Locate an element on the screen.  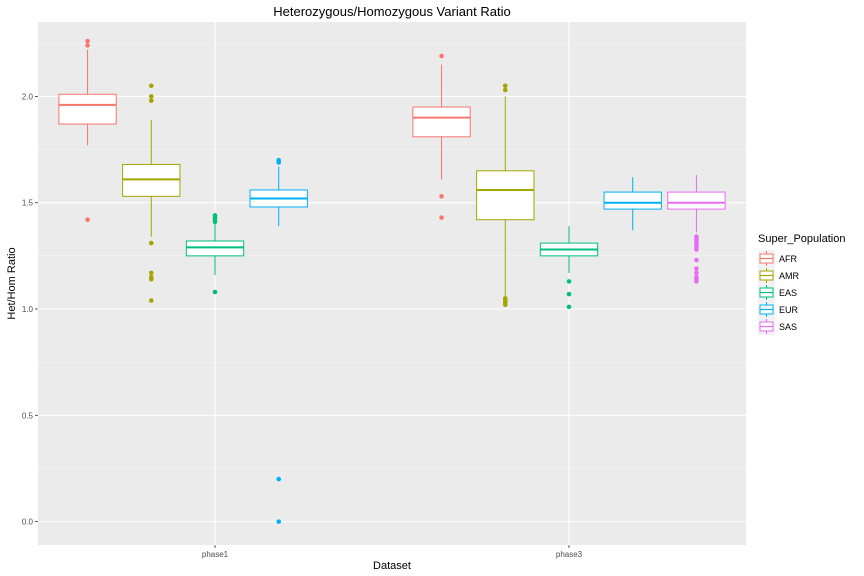
x-tick-label: phase1 is located at coordinates (215, 554).